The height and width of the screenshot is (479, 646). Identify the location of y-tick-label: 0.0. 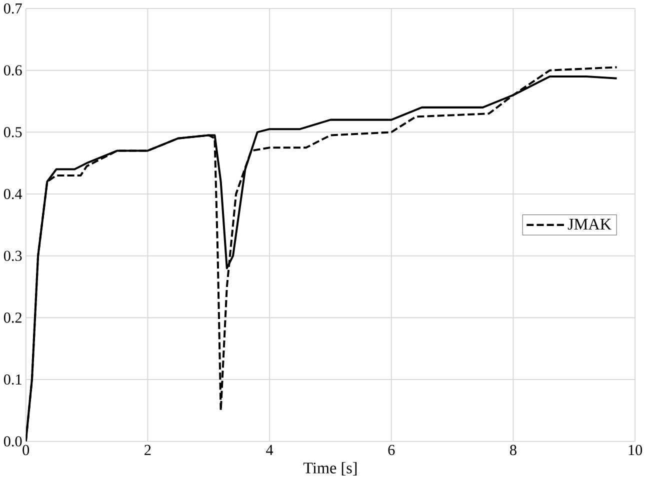
(13, 441).